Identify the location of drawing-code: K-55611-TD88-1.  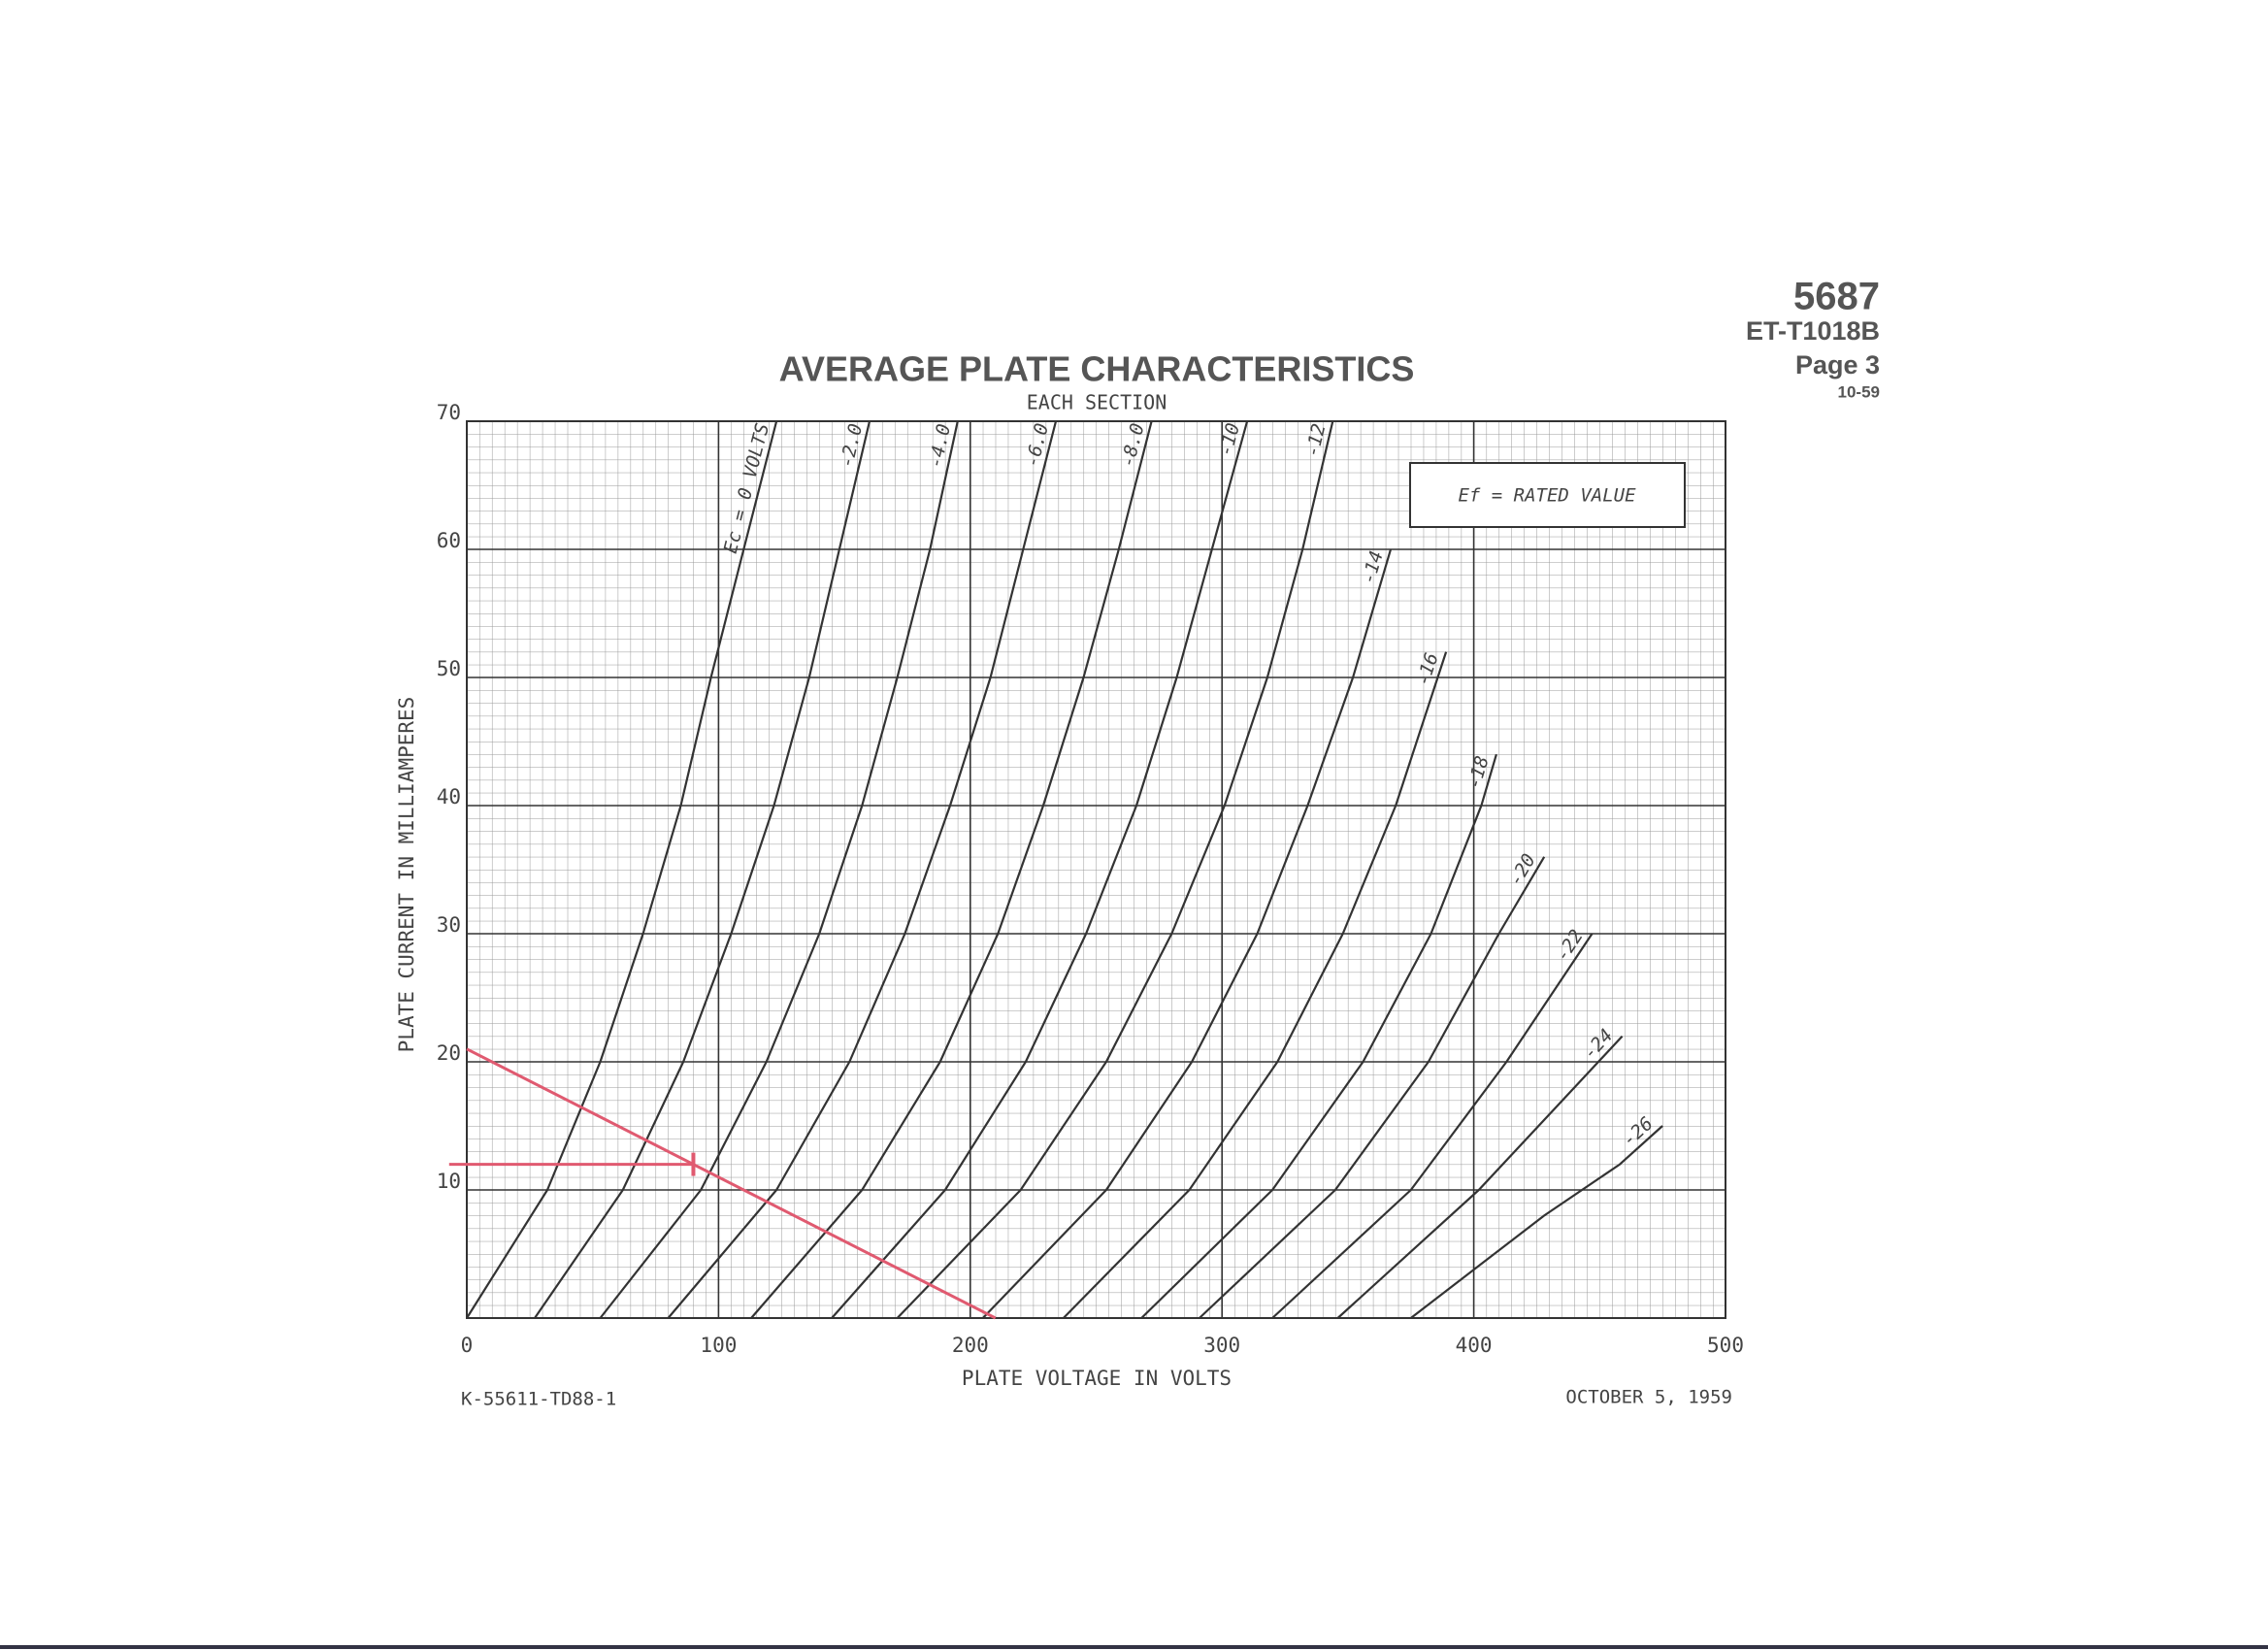
(538, 1399).